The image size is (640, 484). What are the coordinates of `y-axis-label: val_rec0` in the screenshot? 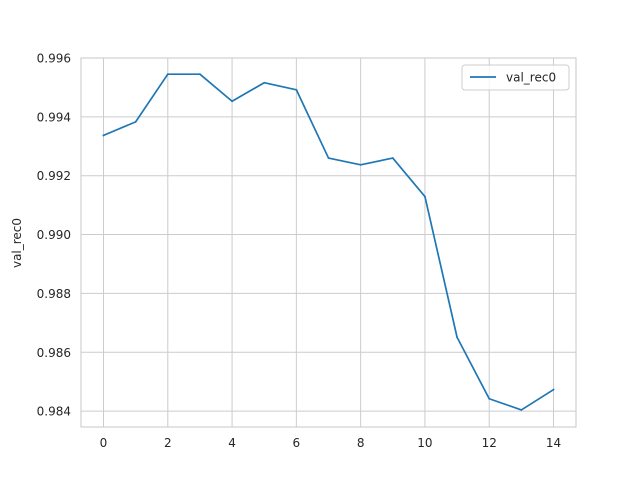 It's located at (17, 243).